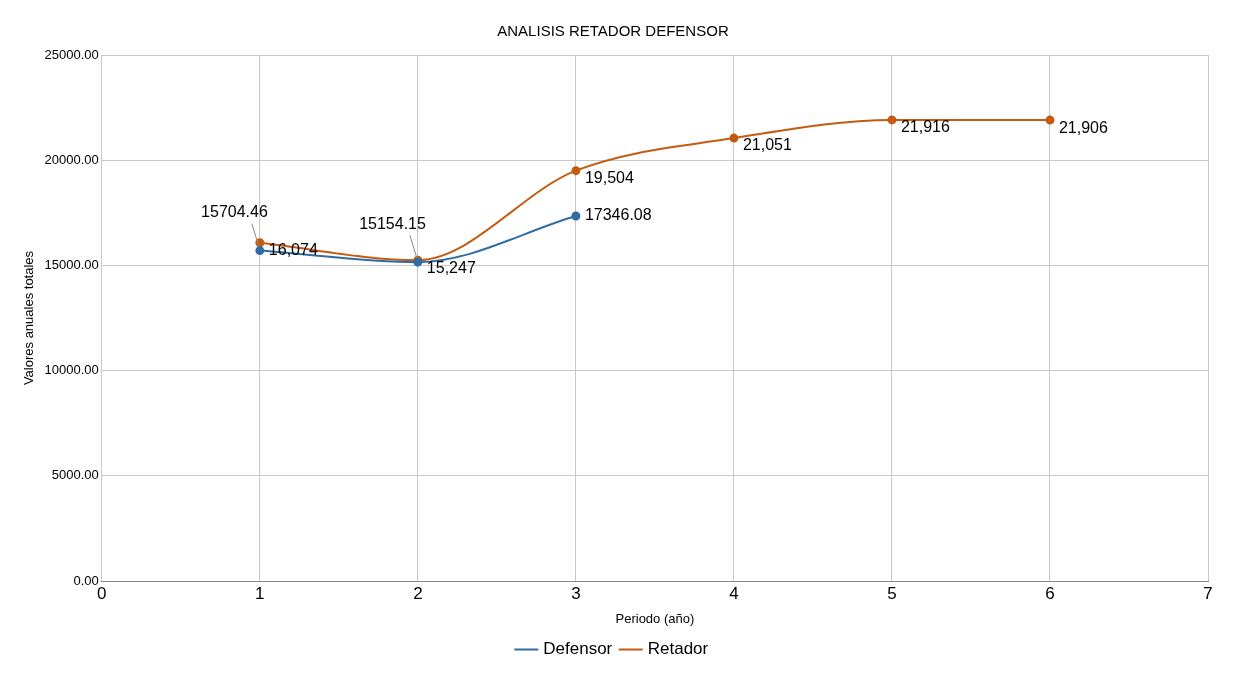 The width and height of the screenshot is (1238, 683). I want to click on legend-label: Retador, so click(678, 649).